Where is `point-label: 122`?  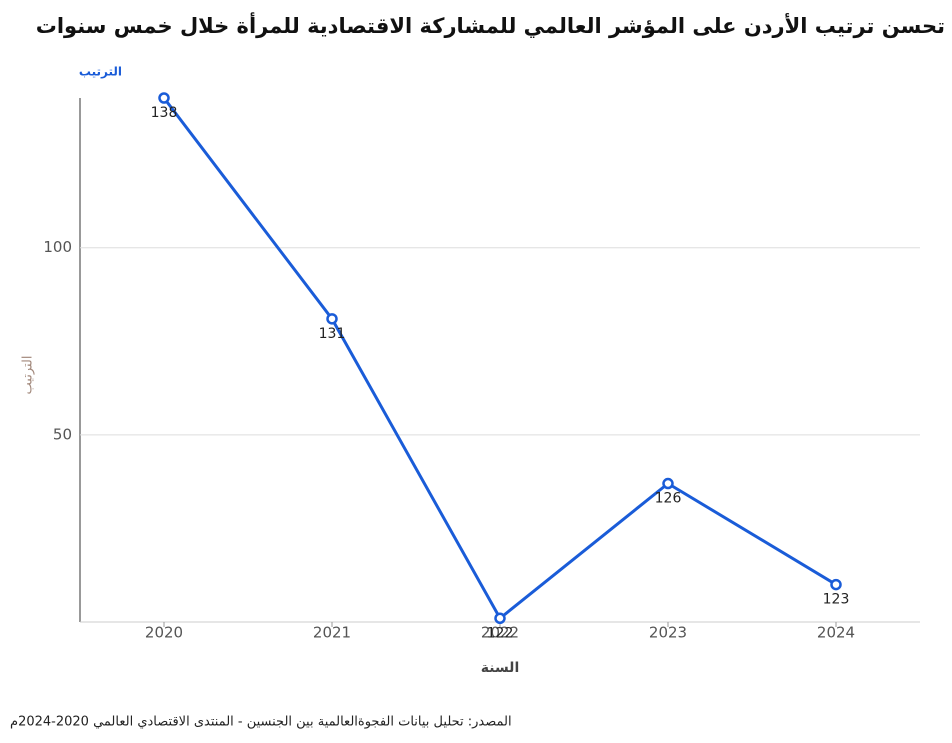 point-label: 122 is located at coordinates (500, 633).